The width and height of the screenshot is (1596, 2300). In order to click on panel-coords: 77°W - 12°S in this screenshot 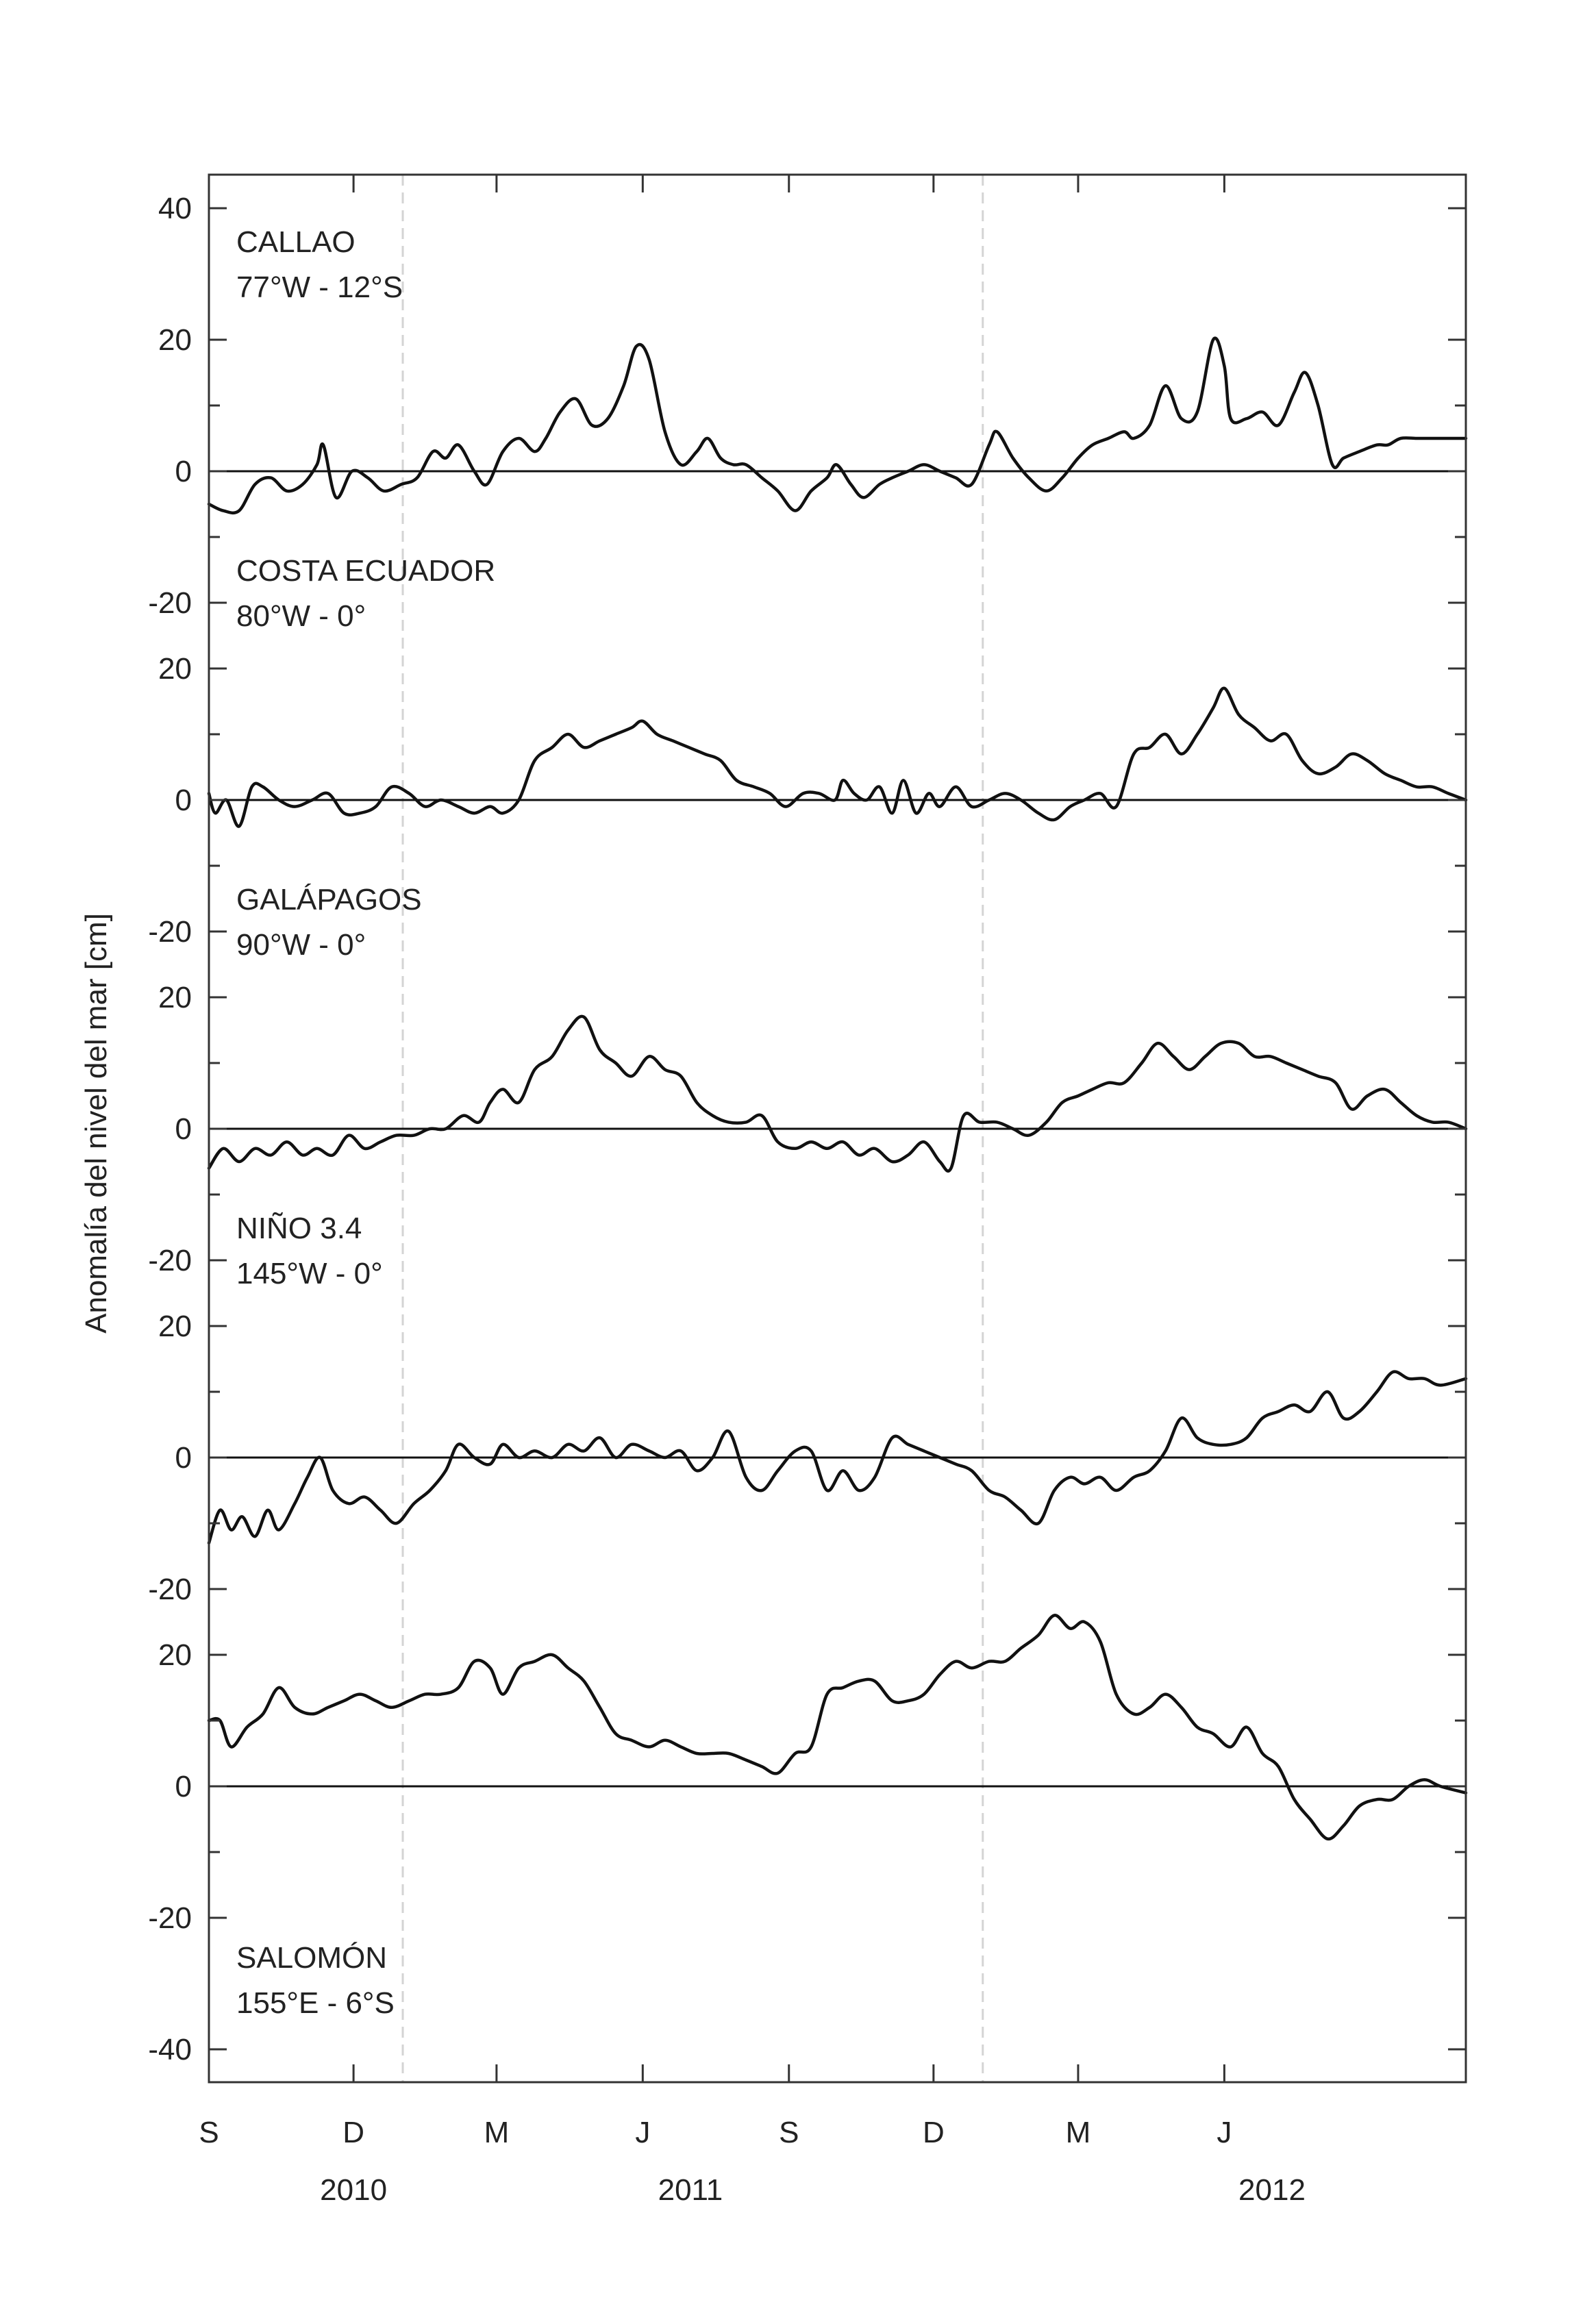, I will do `click(319, 287)`.